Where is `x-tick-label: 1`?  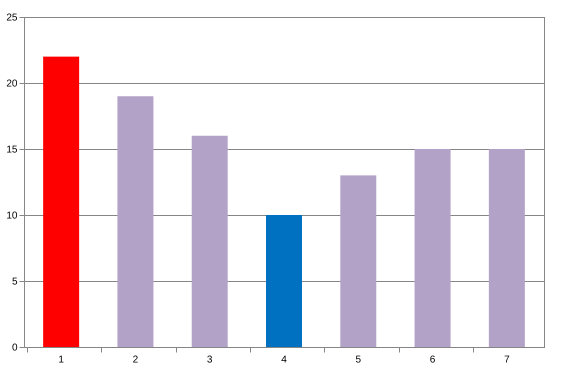 x-tick-label: 1 is located at coordinates (61, 360).